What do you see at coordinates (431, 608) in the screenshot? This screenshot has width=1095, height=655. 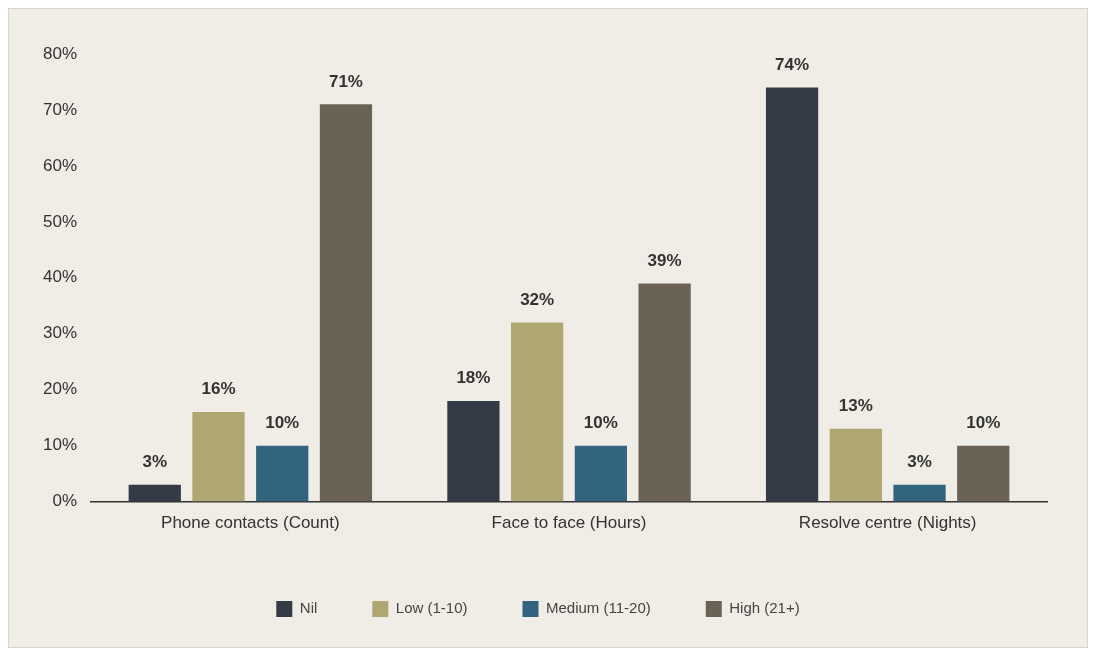 I see `legend-label: Low (1-10)` at bounding box center [431, 608].